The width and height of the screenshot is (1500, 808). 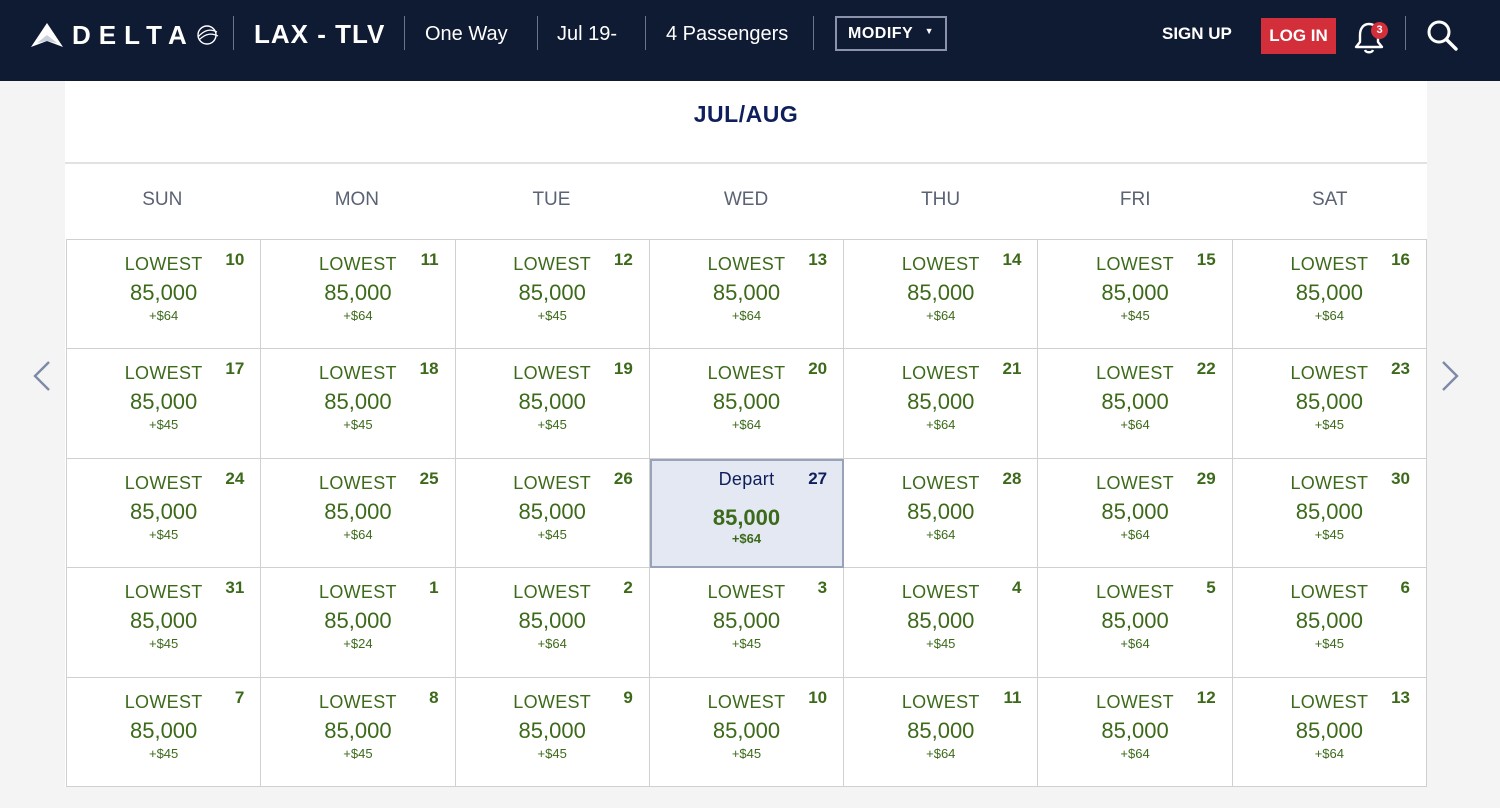 I want to click on trip-type-label: One Way, so click(x=466, y=34).